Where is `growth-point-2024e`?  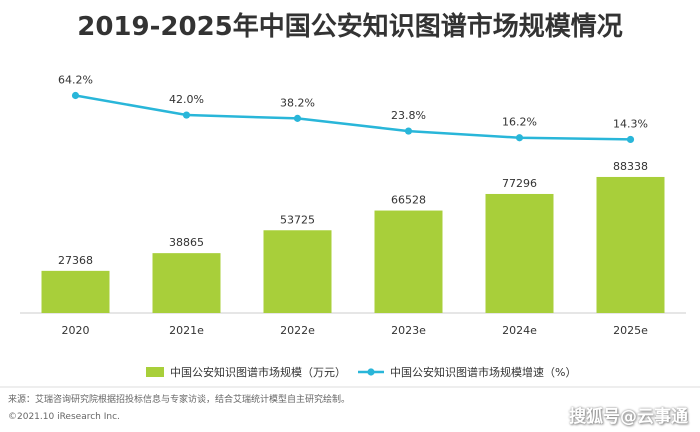
growth-point-2024e is located at coordinates (519, 138).